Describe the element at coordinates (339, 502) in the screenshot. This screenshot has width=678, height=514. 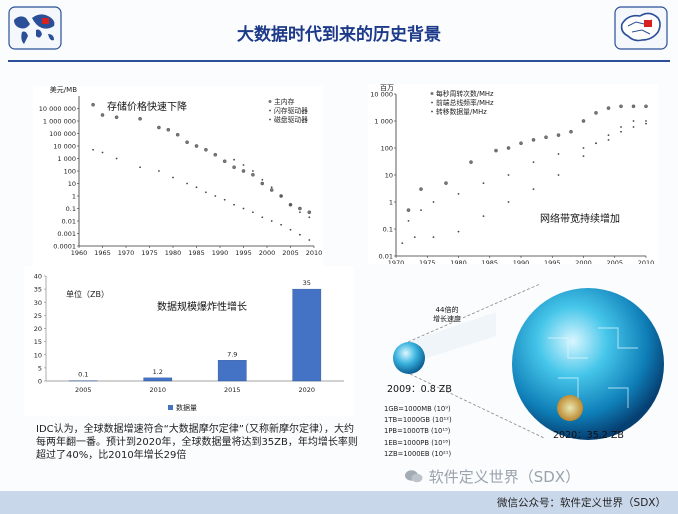
I see `footer-band` at that location.